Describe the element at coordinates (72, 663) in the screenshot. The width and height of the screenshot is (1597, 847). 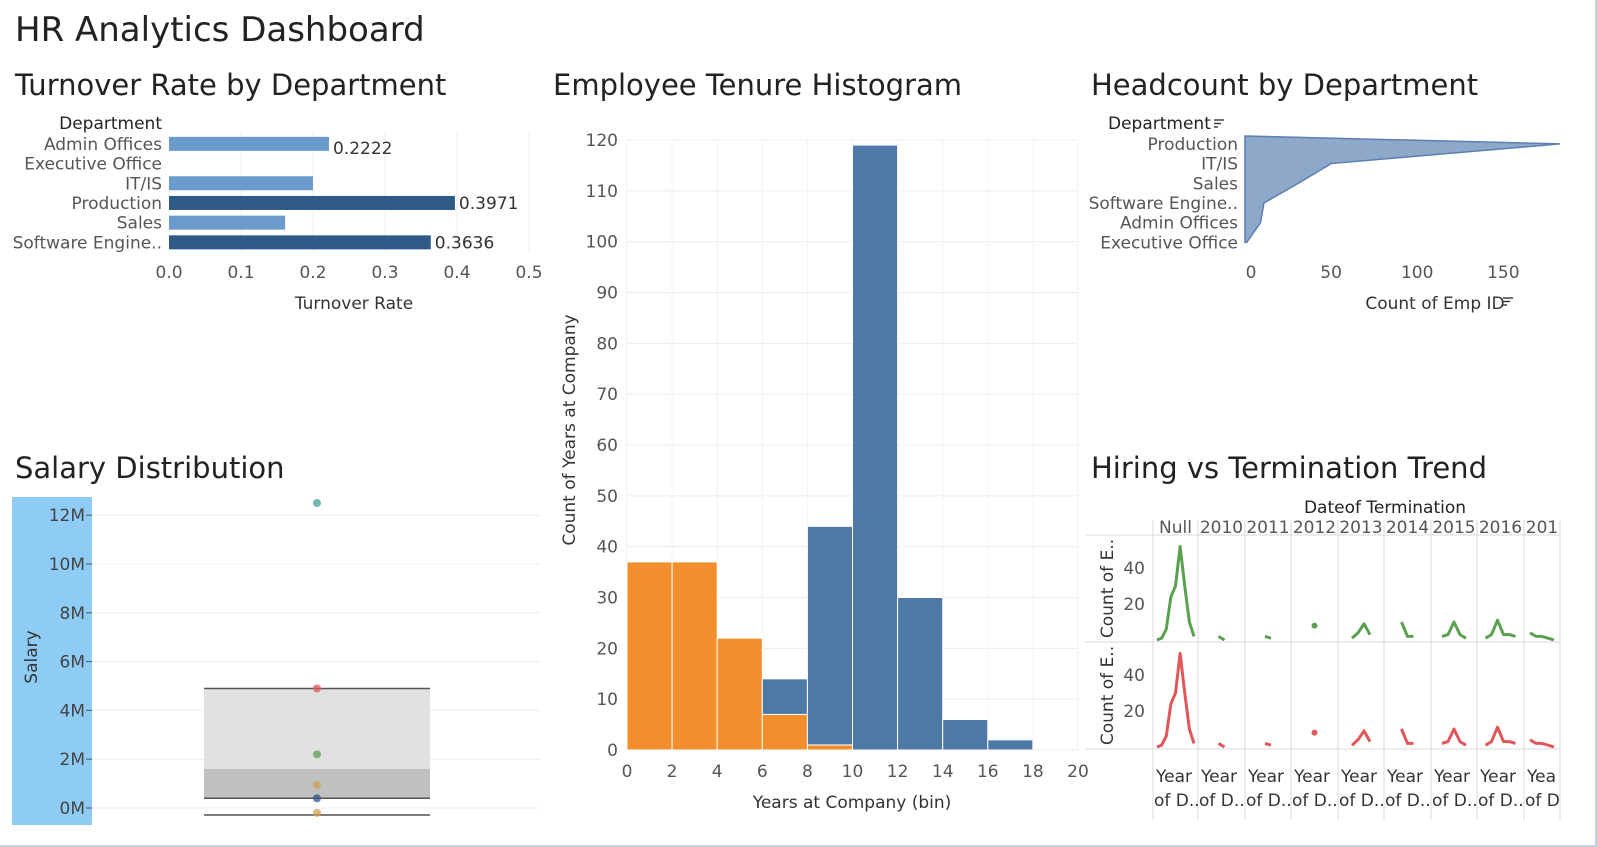
I see `salary-y-tick: 6M` at that location.